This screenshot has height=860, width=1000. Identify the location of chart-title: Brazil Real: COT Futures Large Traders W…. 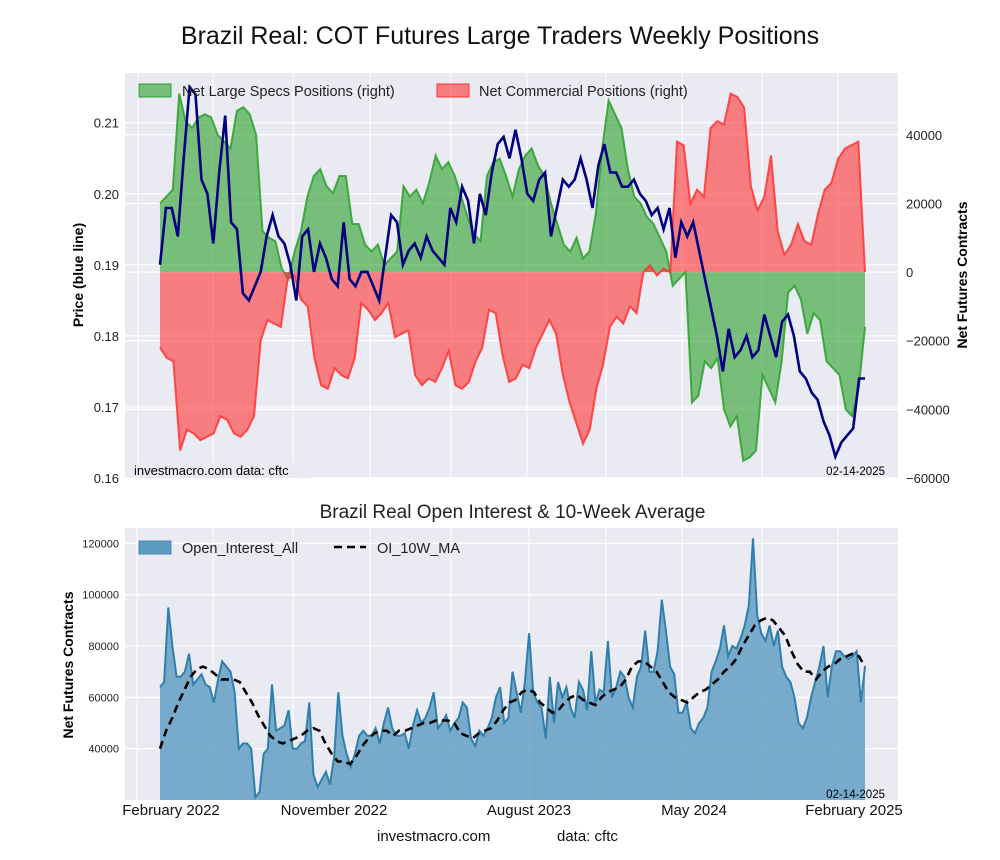
(500, 36).